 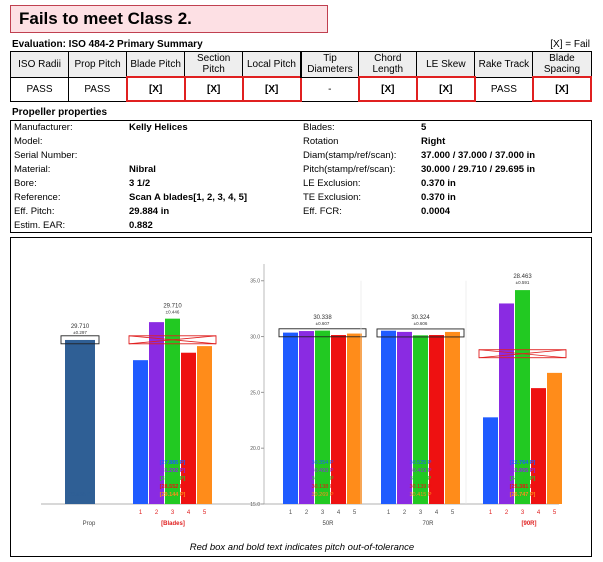 I want to click on prop-label: Pitch(stamp/ref/scan):, so click(x=349, y=169).